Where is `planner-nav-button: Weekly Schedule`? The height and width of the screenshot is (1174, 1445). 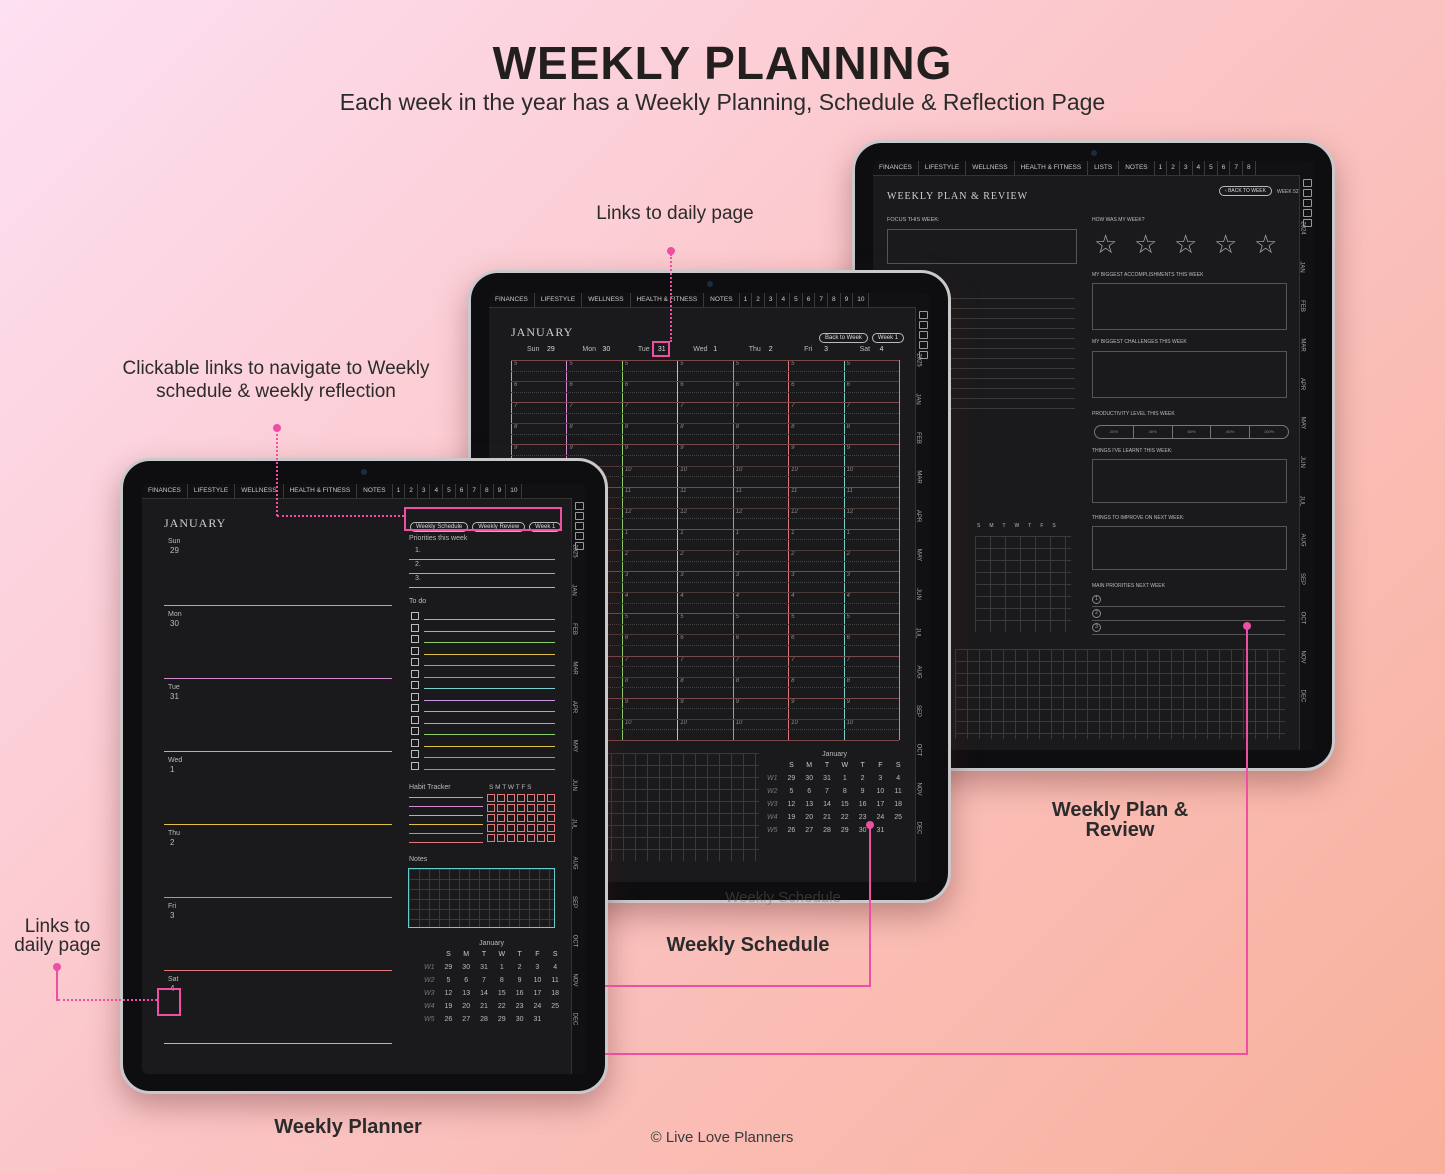
planner-nav-button: Weekly Schedule is located at coordinates (439, 527).